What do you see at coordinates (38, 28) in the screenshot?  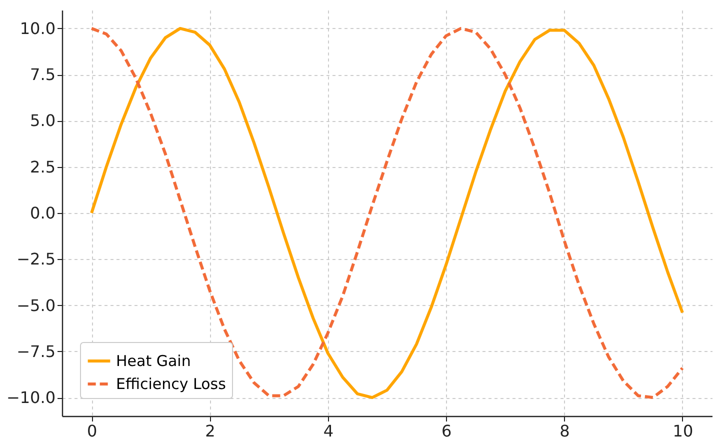 I see `y-tick-label: 10.0` at bounding box center [38, 28].